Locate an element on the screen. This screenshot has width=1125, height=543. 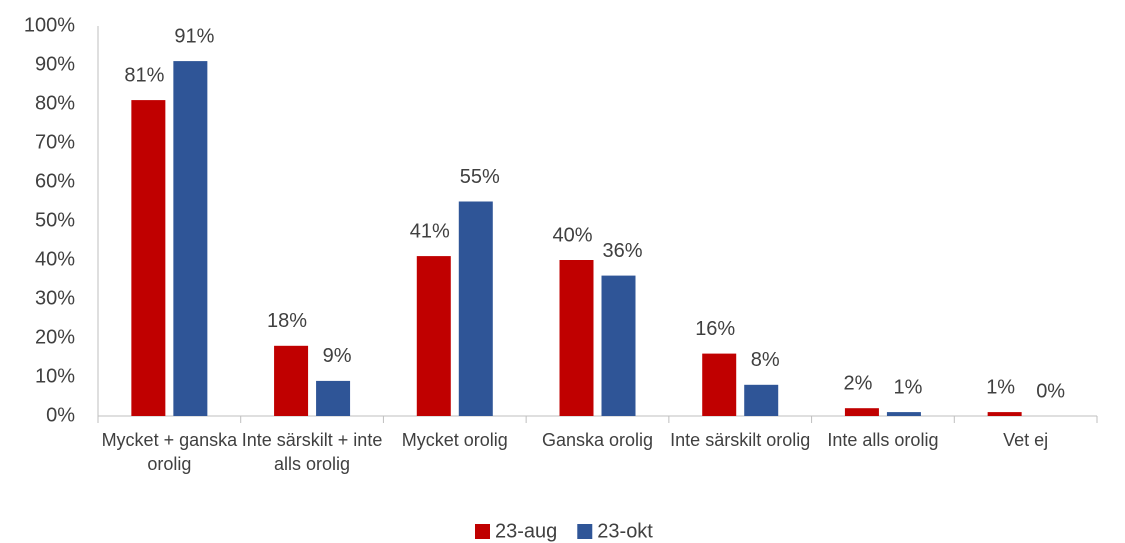
x-tick-label-box: Inte alls orolig is located at coordinates (883, 440).